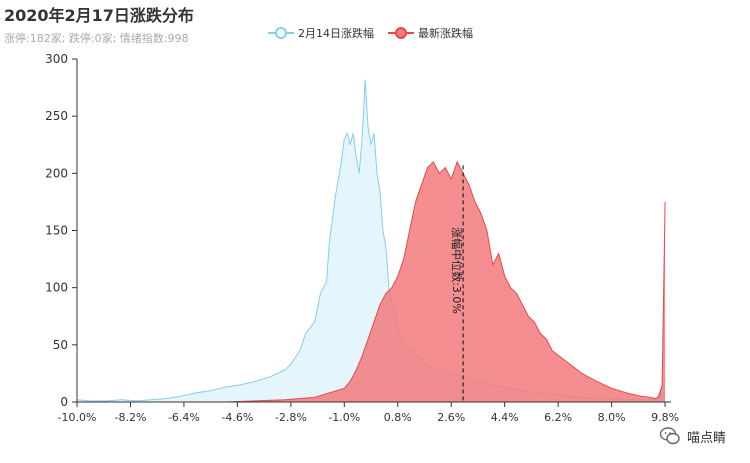 The height and width of the screenshot is (463, 750). I want to click on legend-item-prev: 2月14日涨跌幅, so click(321, 33).